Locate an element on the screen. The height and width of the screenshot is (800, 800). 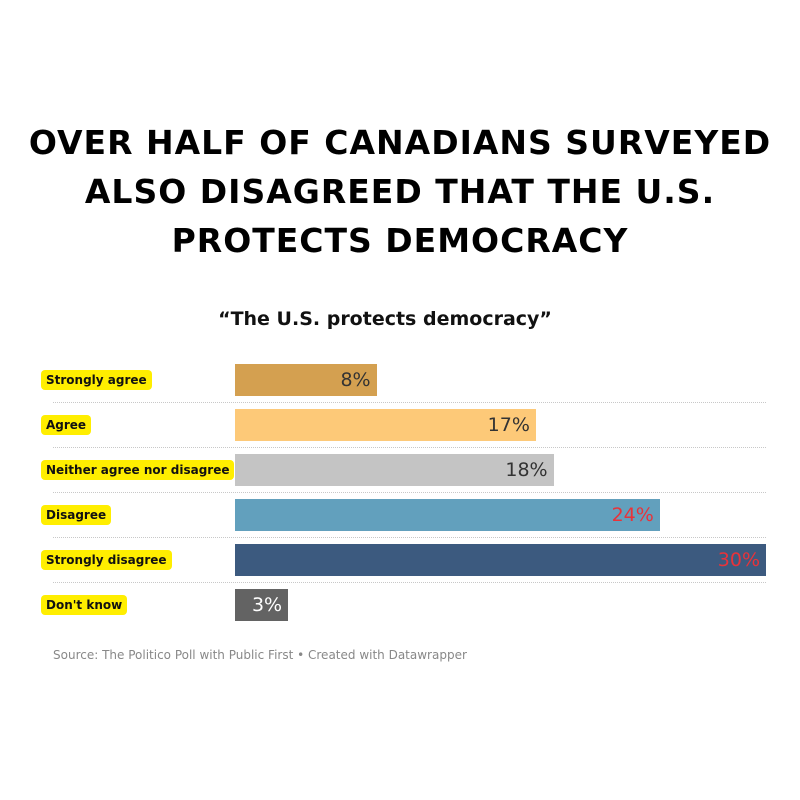
category-label: Disagree is located at coordinates (76, 515).